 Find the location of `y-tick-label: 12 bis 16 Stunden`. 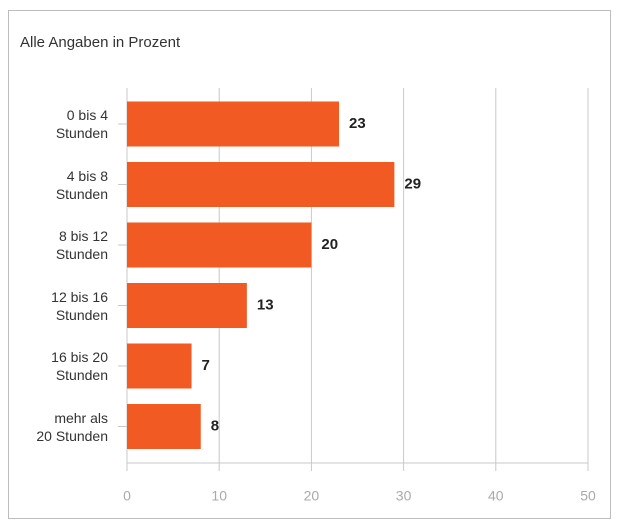

y-tick-label: 12 bis 16 Stunden is located at coordinates (79, 305).